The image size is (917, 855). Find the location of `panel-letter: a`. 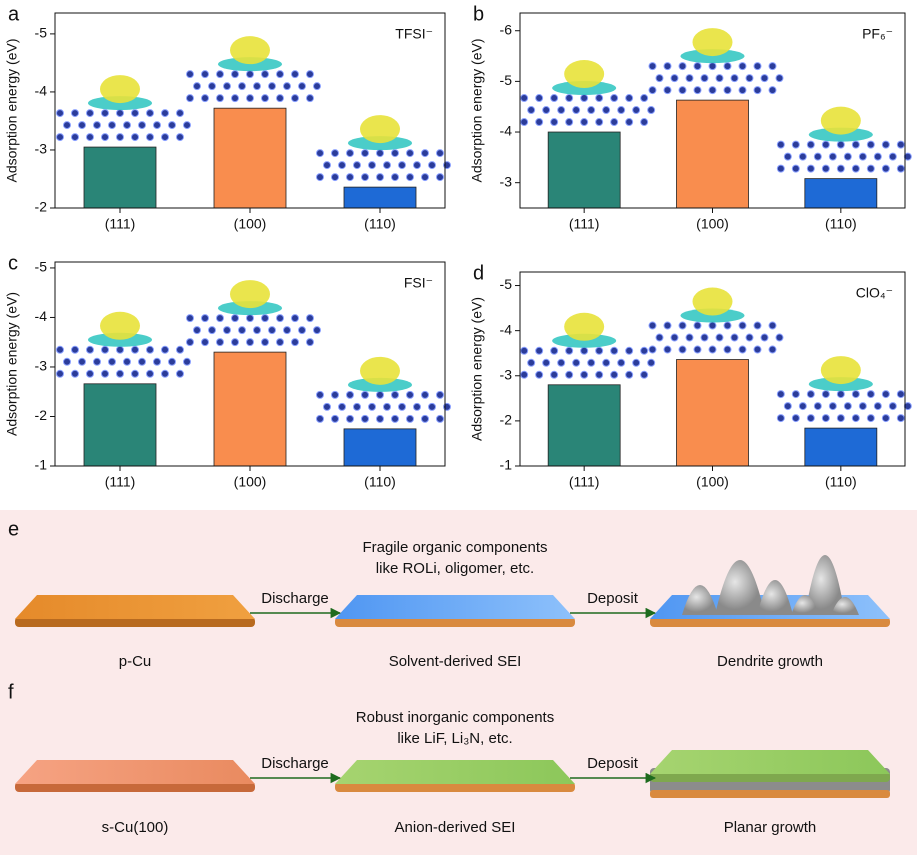

panel-letter: a is located at coordinates (14, 14).